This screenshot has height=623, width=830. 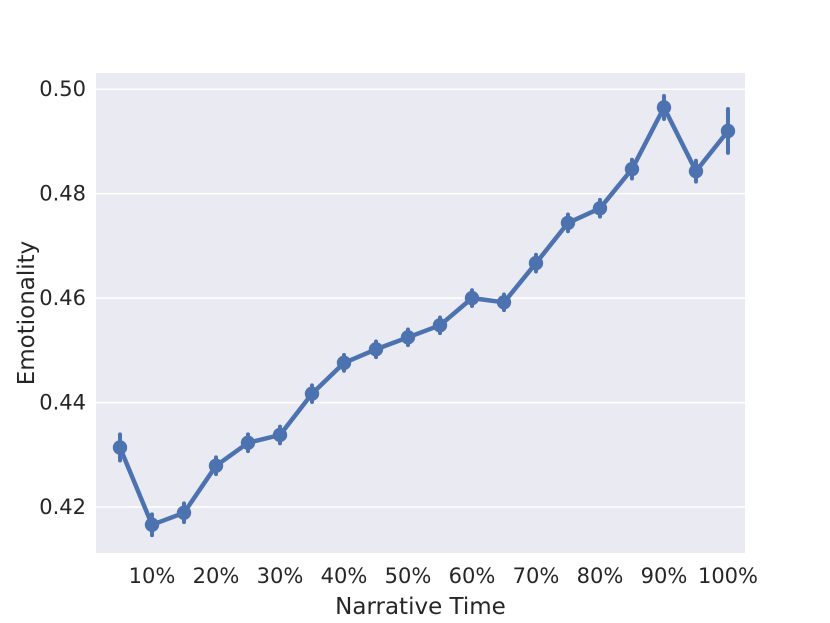 I want to click on y-tick-labels: 0.42 0.44 0.46 0.48 0.50, so click(x=62, y=298).